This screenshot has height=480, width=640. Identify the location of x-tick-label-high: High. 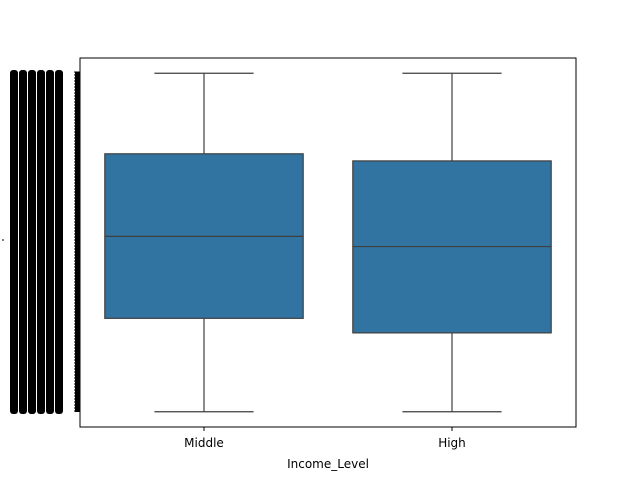
(452, 443).